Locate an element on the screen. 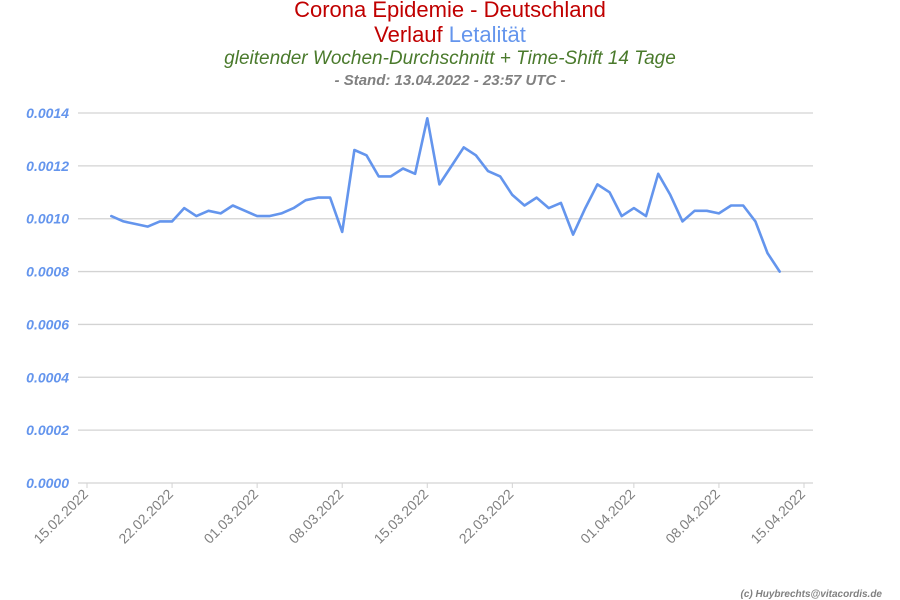  subtitle-highlight: Letalität is located at coordinates (487, 34).